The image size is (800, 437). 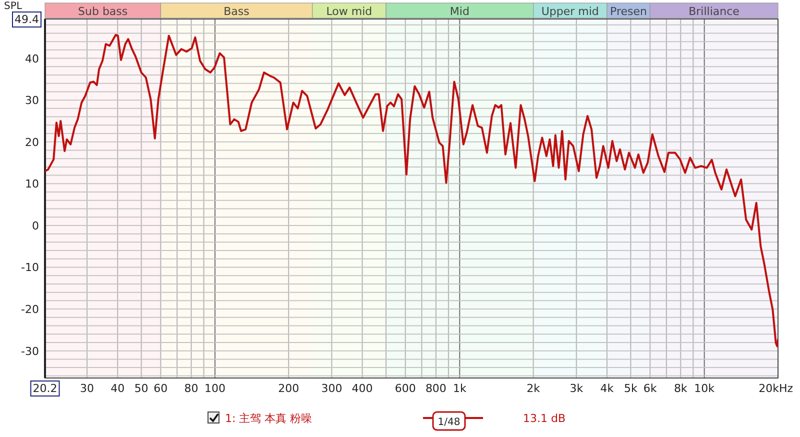 I want to click on x-tick-label: 3k, so click(x=577, y=388).